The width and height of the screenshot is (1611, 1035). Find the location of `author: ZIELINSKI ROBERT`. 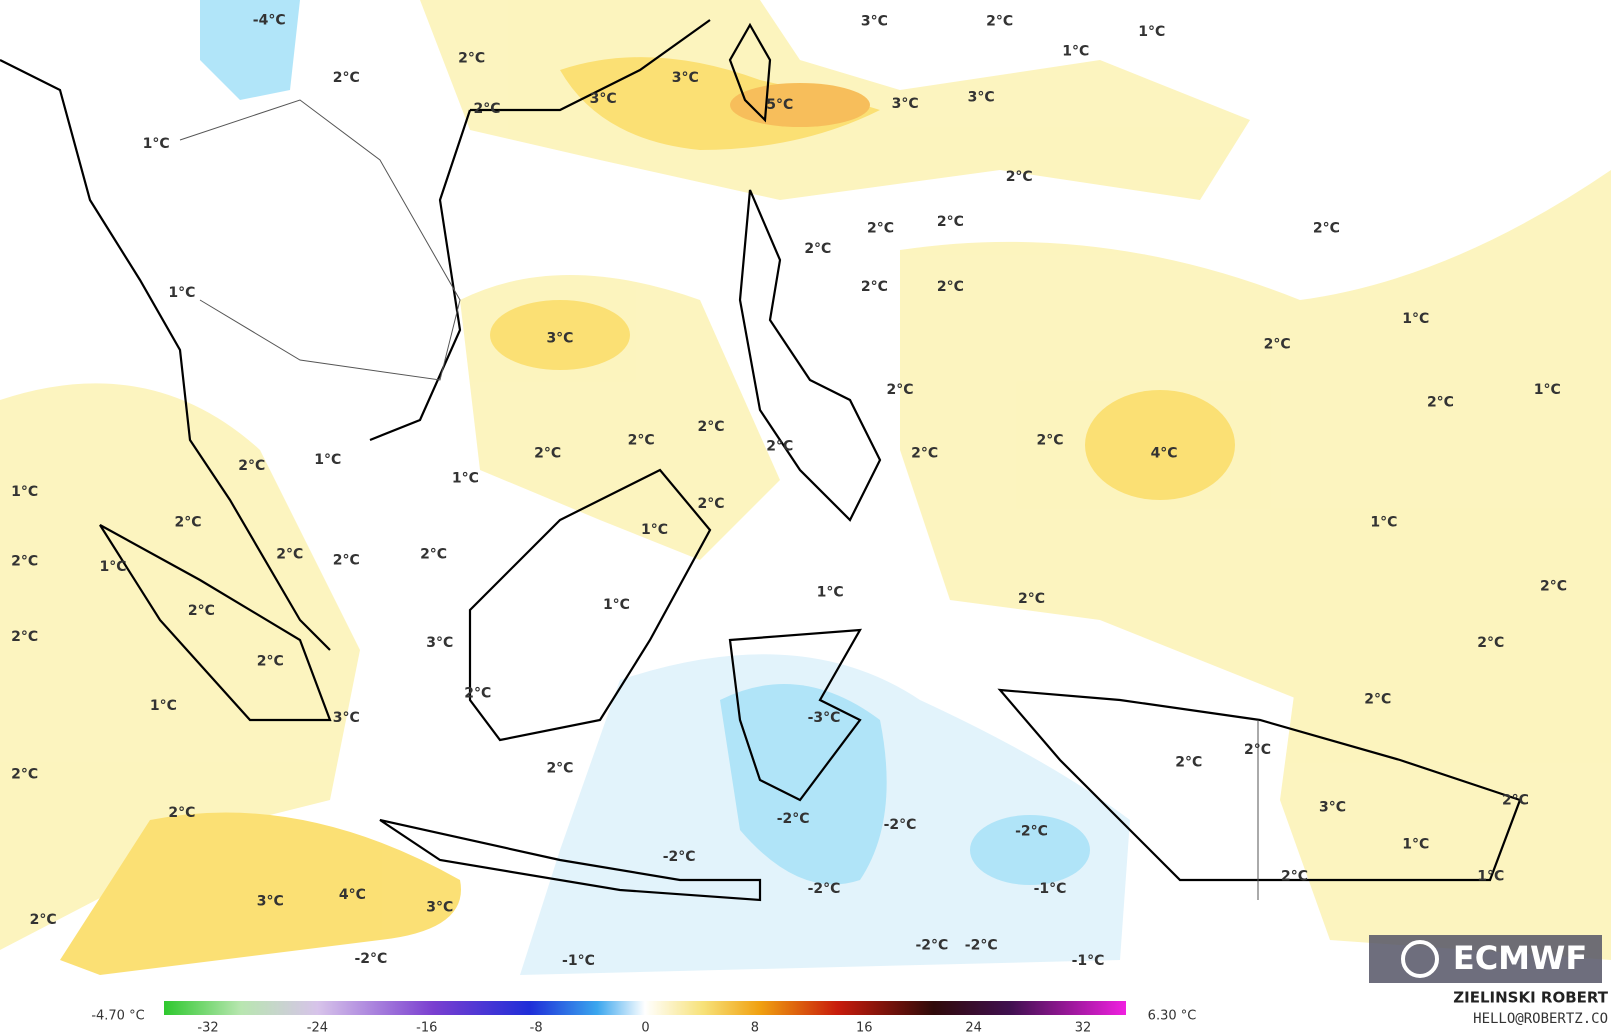

author: ZIELINSKI ROBERT is located at coordinates (1530, 998).